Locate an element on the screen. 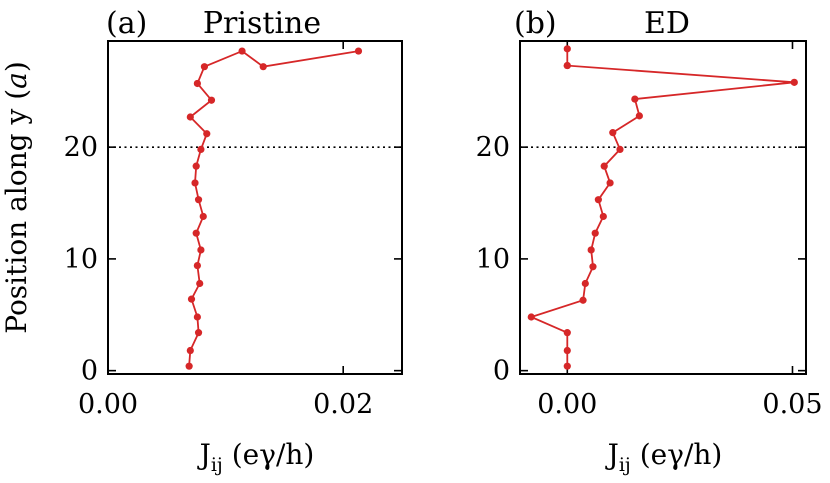  x-tick-label: 0.02 is located at coordinates (343, 404).